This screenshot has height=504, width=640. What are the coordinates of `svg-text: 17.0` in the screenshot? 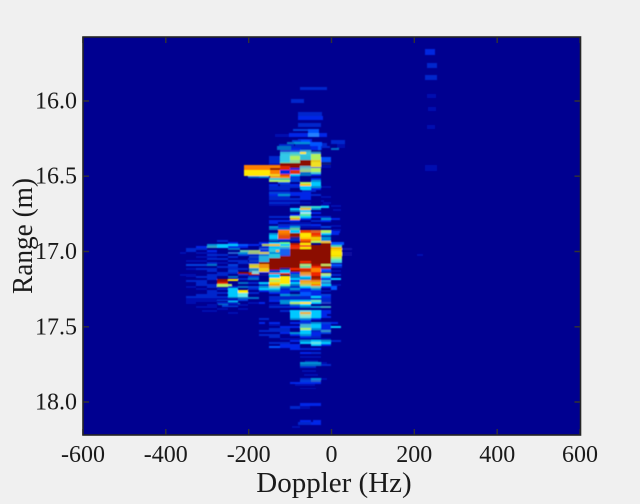 It's located at (56, 252).